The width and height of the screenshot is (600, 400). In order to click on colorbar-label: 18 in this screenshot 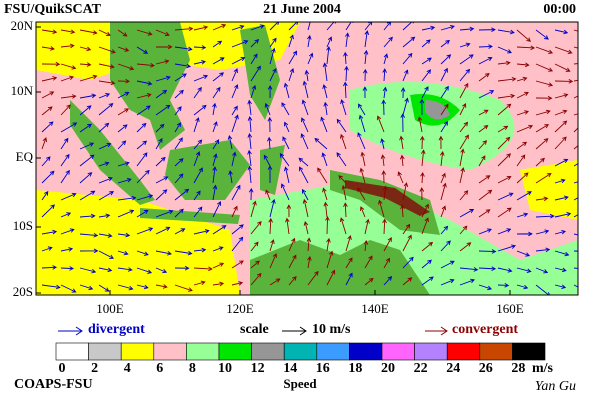, I will do `click(355, 368)`.